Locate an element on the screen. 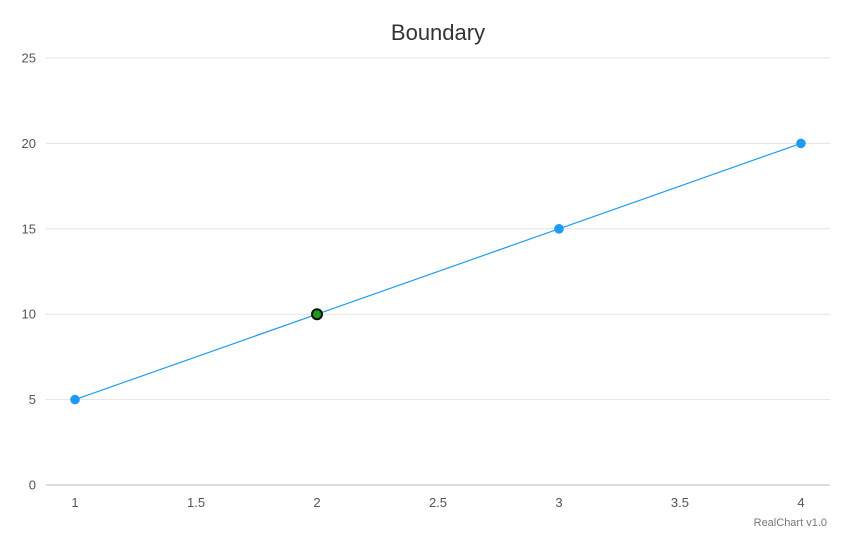  x-tick-label: 2.5 is located at coordinates (438, 502).